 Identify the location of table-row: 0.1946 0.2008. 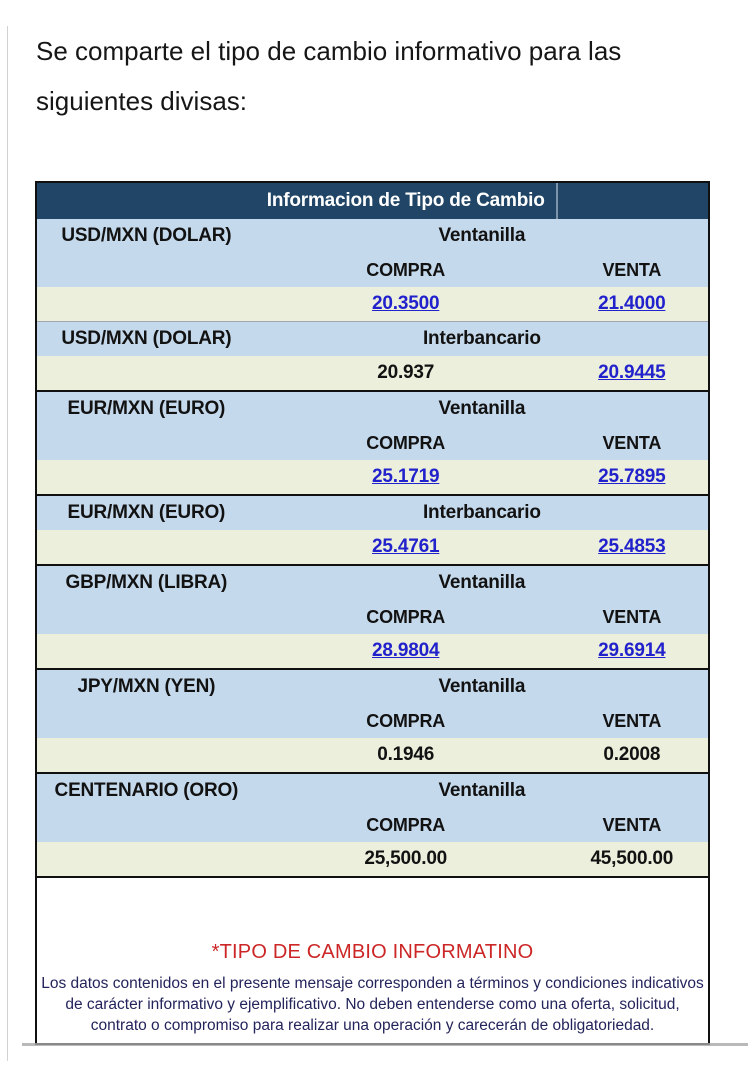
(372, 755).